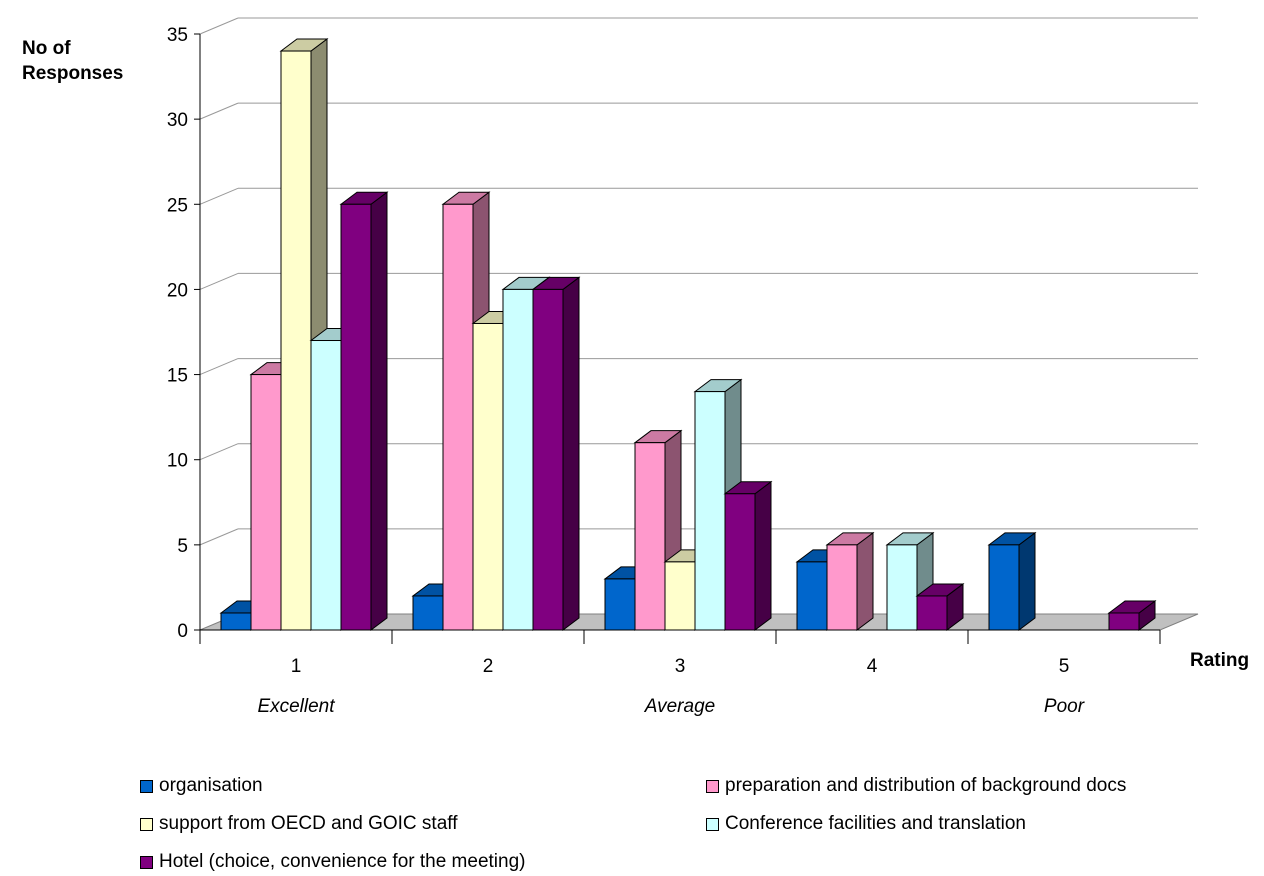  I want to click on legend-label: support from OECD and GOIC staff, so click(308, 823).